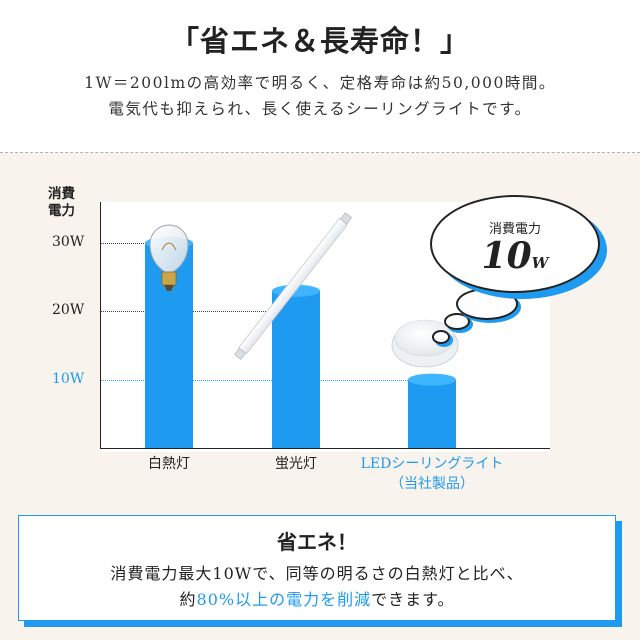 The image size is (640, 640). Describe the element at coordinates (68, 310) in the screenshot. I see `y-tick-label: 20W` at that location.